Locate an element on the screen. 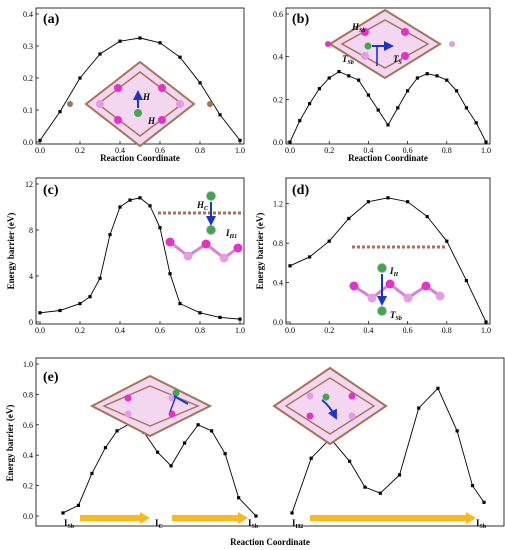 The image size is (505, 550). y-tick-label: 1.0 is located at coordinates (28, 364).